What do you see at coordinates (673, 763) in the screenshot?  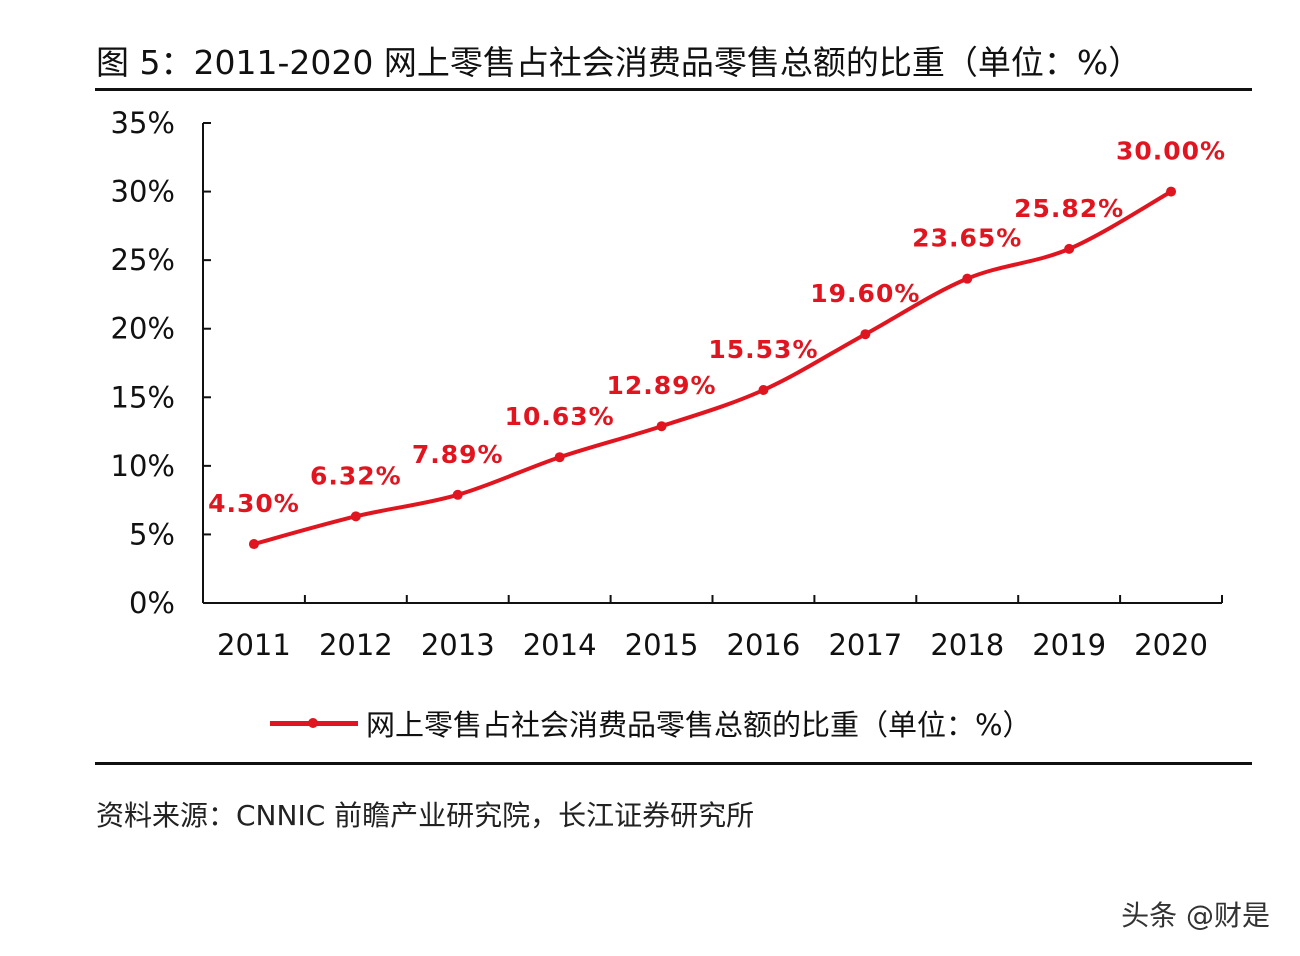 I see `bottom-rule` at bounding box center [673, 763].